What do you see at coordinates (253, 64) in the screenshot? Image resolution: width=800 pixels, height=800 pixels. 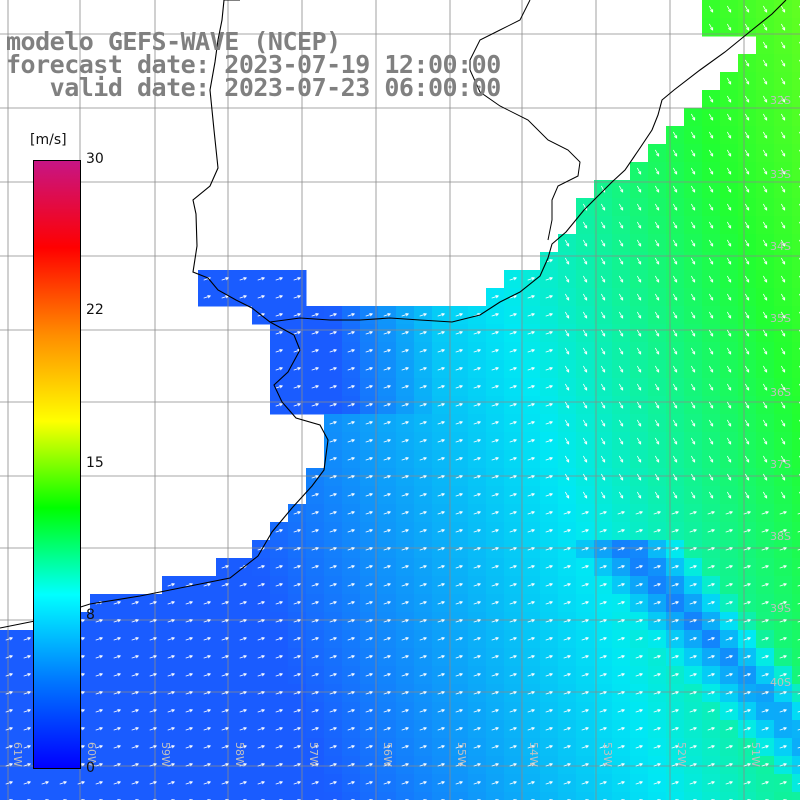 I see `forecast-date: forecast date: 2023-07-19 12:00:00` at bounding box center [253, 64].